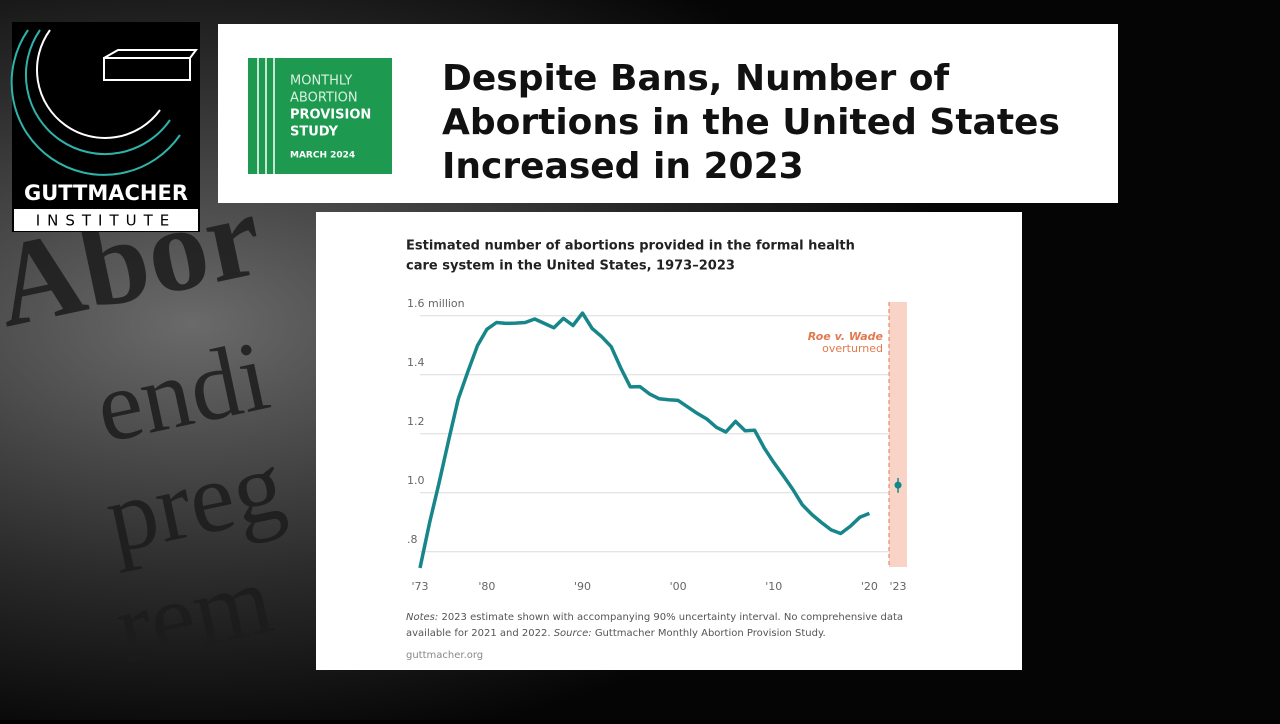 This screenshot has height=724, width=1280. I want to click on logo-sub-box, so click(106, 220).